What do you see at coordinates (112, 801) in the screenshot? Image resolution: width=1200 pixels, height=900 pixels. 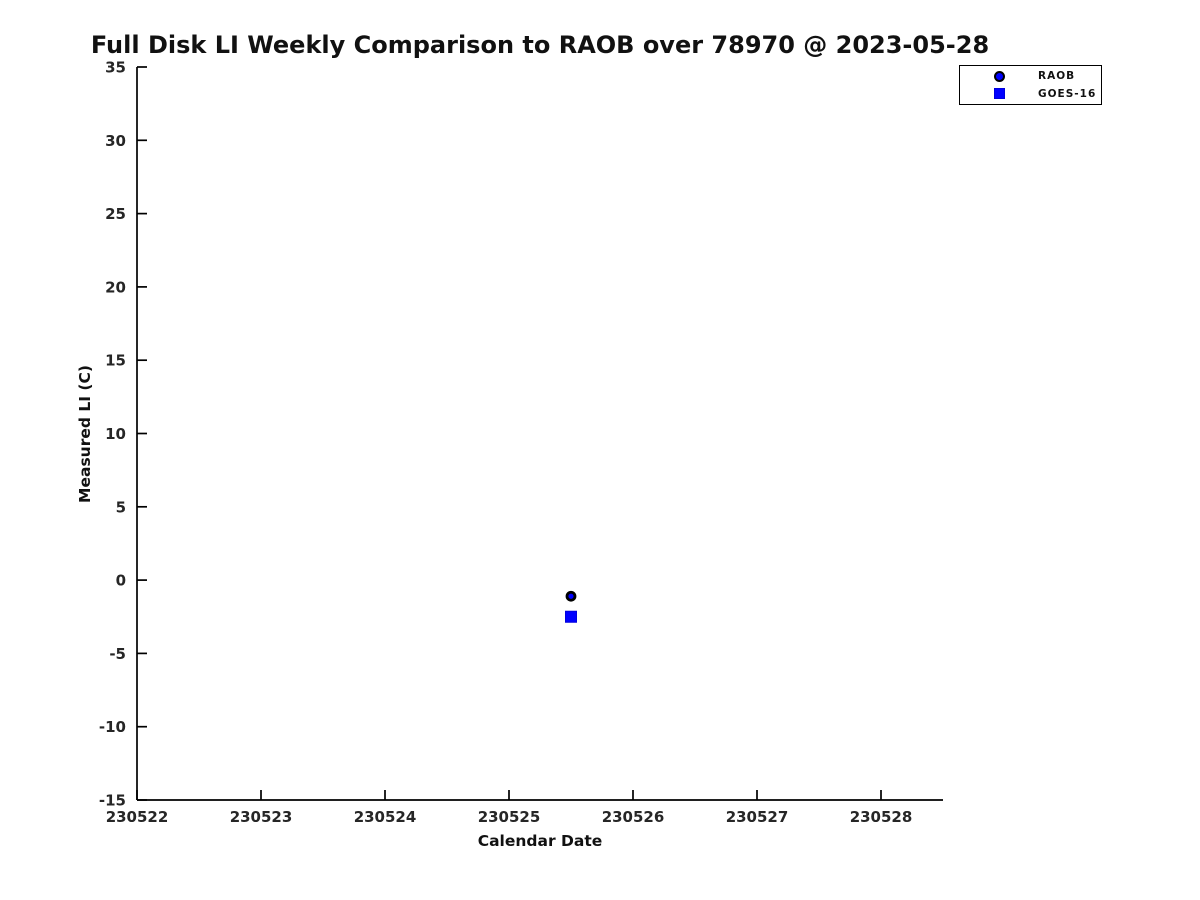 I see `y-tick-label: -15` at bounding box center [112, 801].